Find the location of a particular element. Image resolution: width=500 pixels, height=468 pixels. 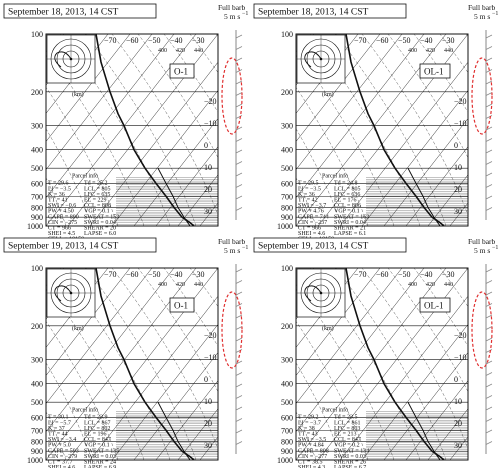

plot-area is located at coordinates (132, 130).